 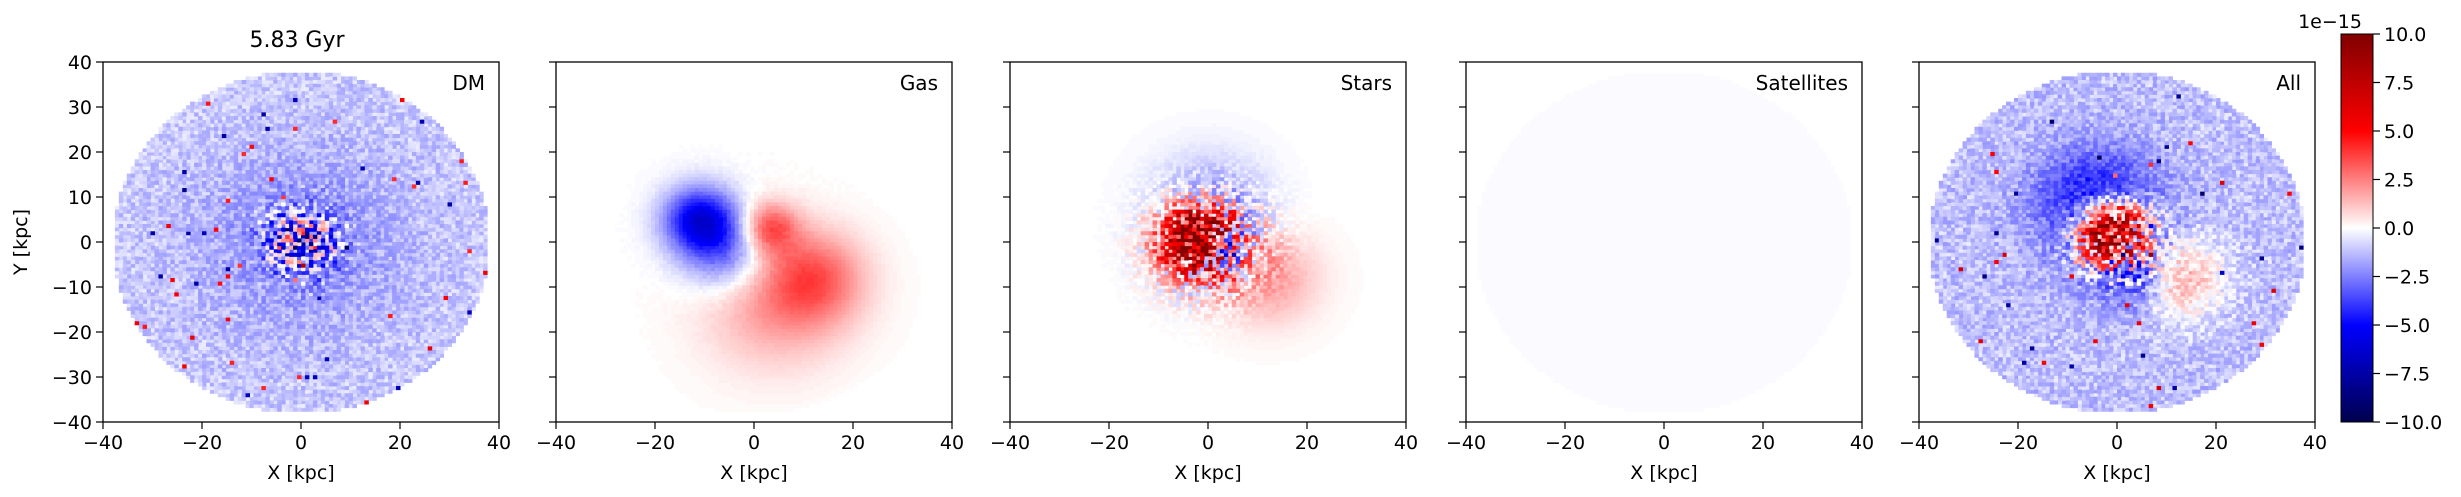 What do you see at coordinates (2399, 84) in the screenshot?
I see `colorbar-tick-label: 7.5` at bounding box center [2399, 84].